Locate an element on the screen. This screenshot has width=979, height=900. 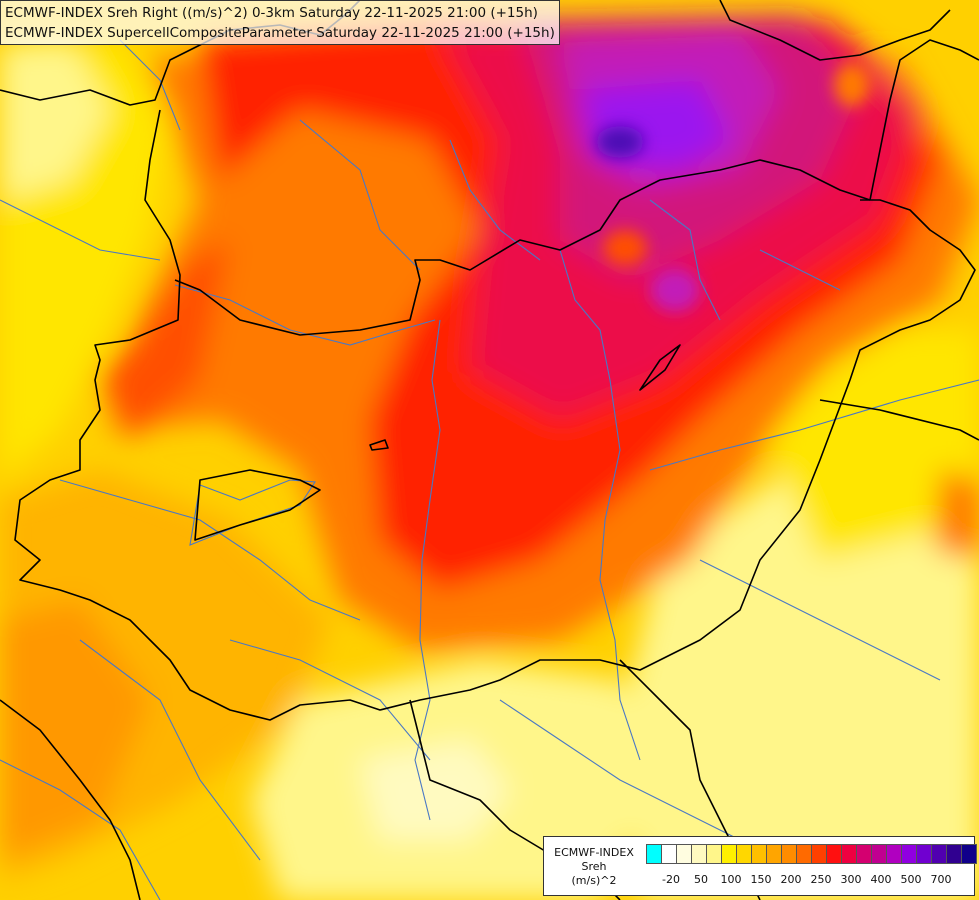
legend-unit: (m/s)^2 is located at coordinates (594, 880).